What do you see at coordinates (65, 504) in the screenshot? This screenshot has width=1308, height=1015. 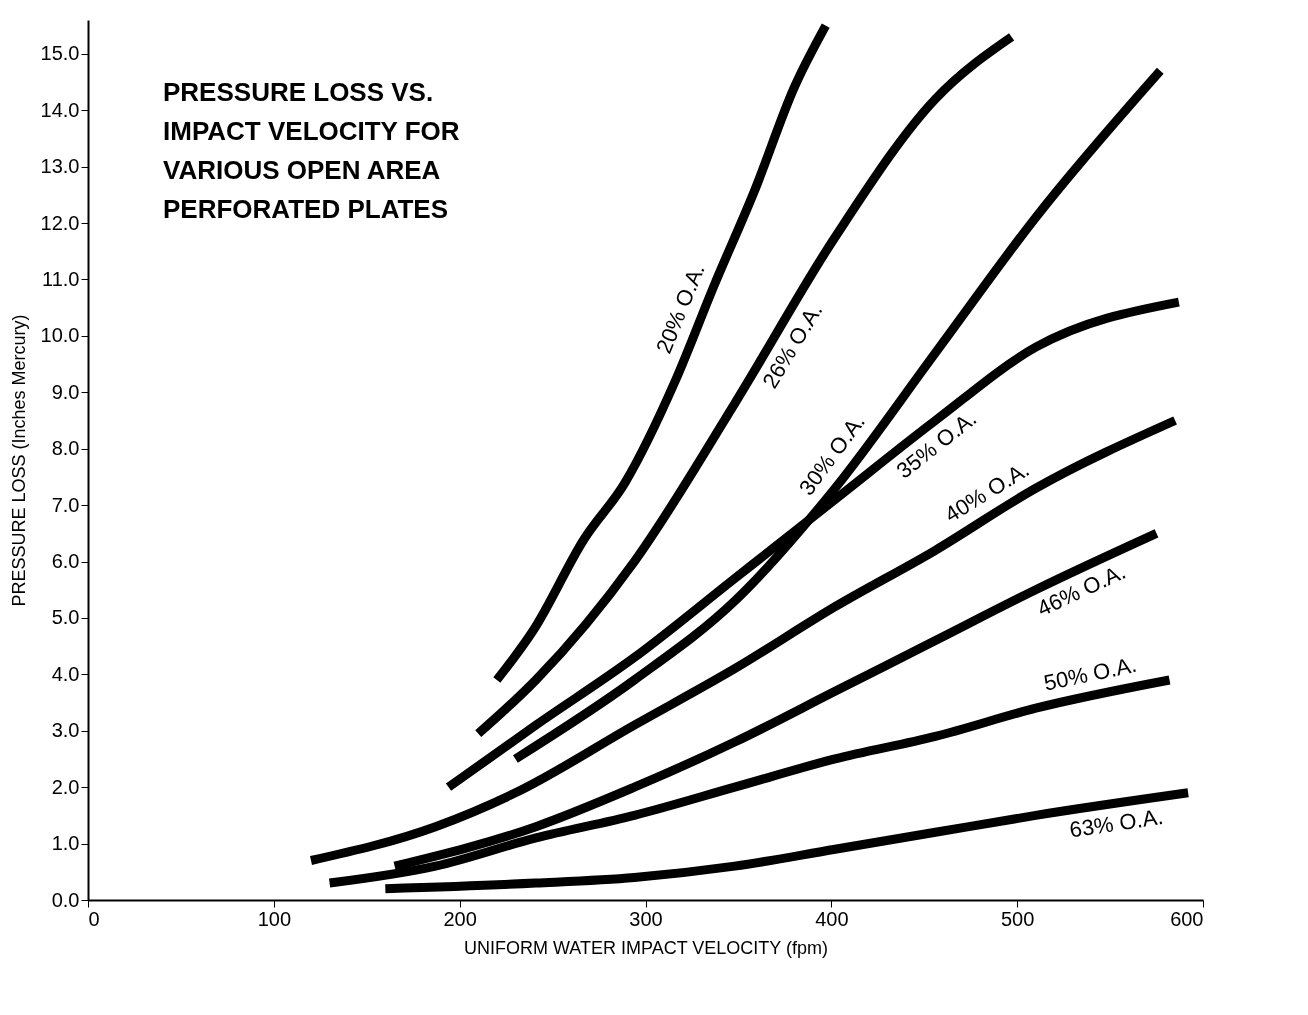 I see `y-tick-label: 7.0` at bounding box center [65, 504].